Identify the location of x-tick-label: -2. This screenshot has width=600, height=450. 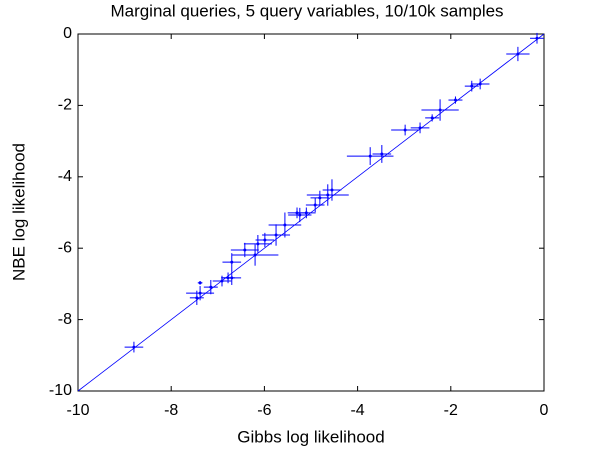
(451, 410).